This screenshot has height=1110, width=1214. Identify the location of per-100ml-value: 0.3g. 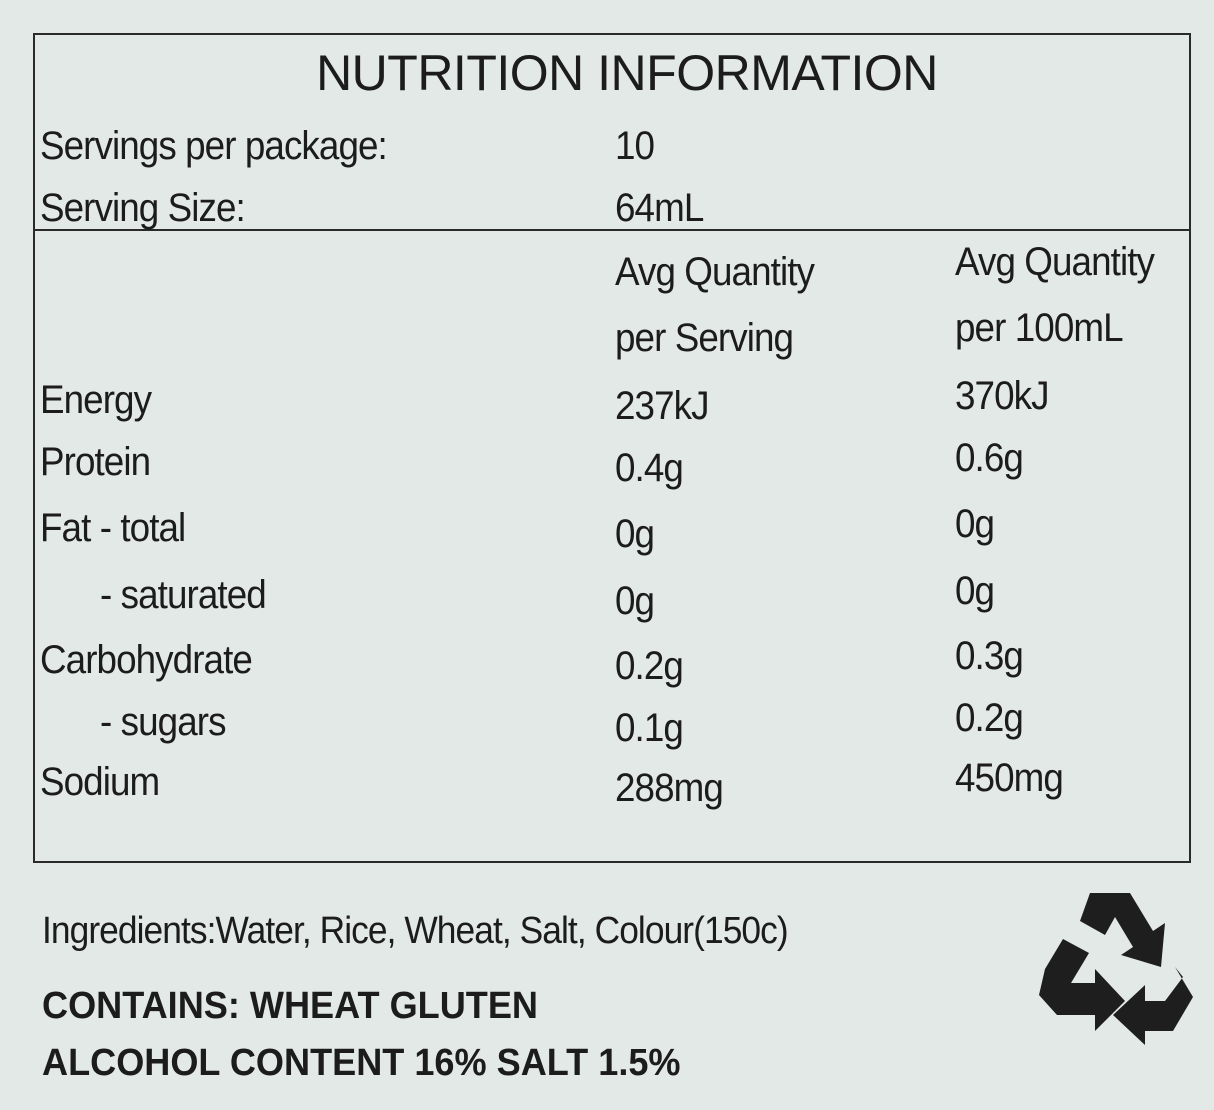
(989, 656).